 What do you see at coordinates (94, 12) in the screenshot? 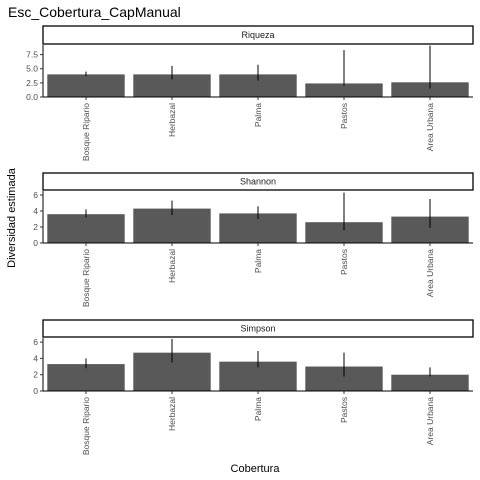
I see `chart-title: Esc_Cobertura_CapManual` at bounding box center [94, 12].